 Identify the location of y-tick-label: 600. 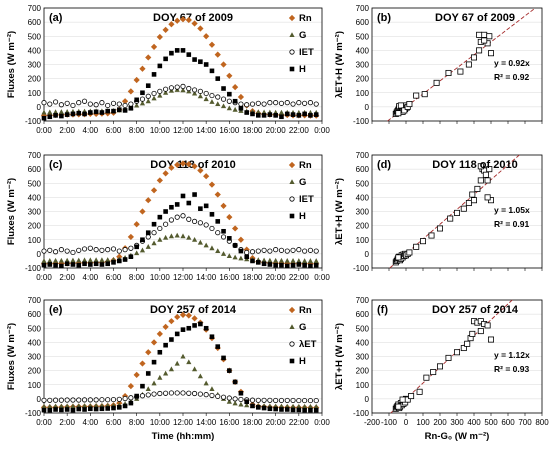
(363, 169).